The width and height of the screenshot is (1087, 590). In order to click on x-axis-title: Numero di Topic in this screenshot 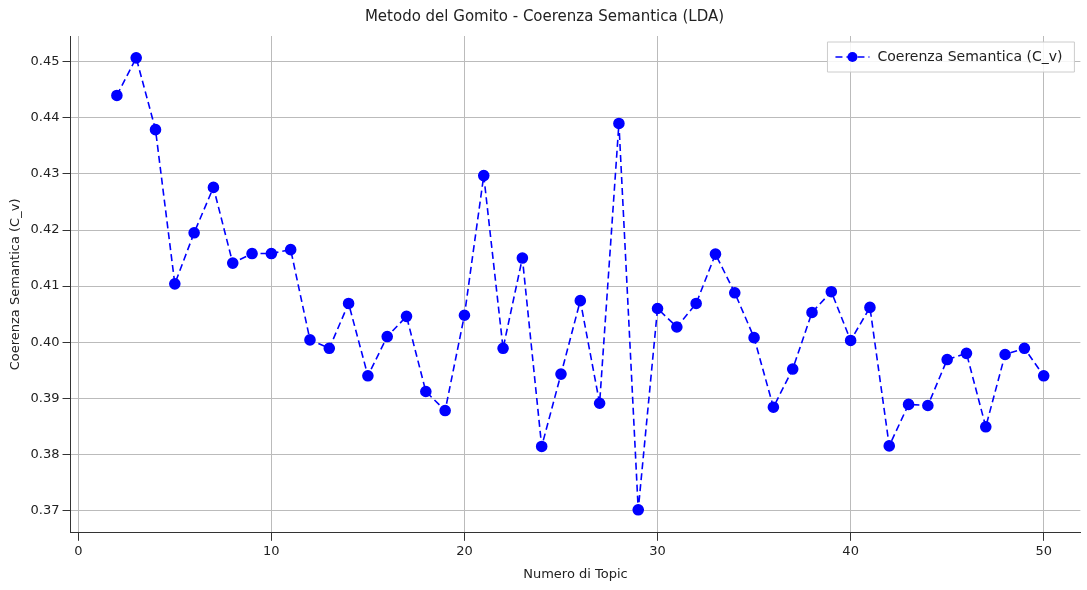, I will do `click(575, 573)`.